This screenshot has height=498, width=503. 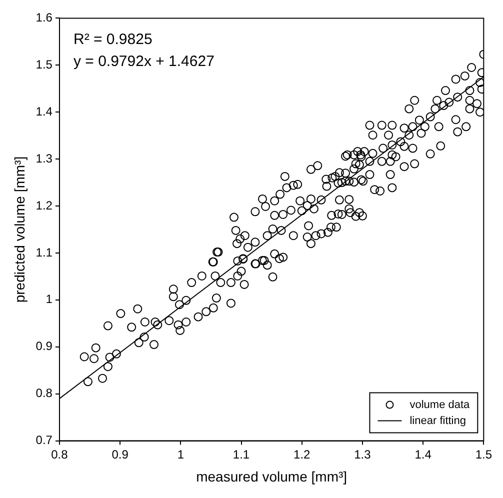 I want to click on x-tick-label: 0.8, so click(x=59, y=454).